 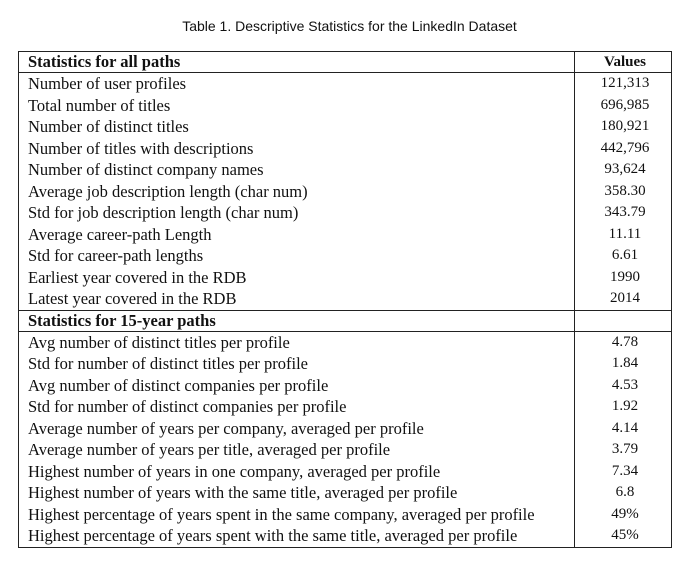 What do you see at coordinates (623, 450) in the screenshot?
I see `row-value: 3.79` at bounding box center [623, 450].